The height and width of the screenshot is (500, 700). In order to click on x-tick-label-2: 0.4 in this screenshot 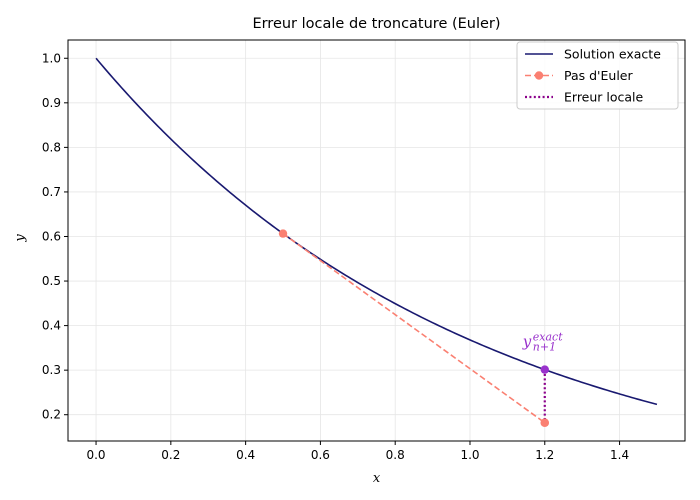, I will do `click(245, 455)`.